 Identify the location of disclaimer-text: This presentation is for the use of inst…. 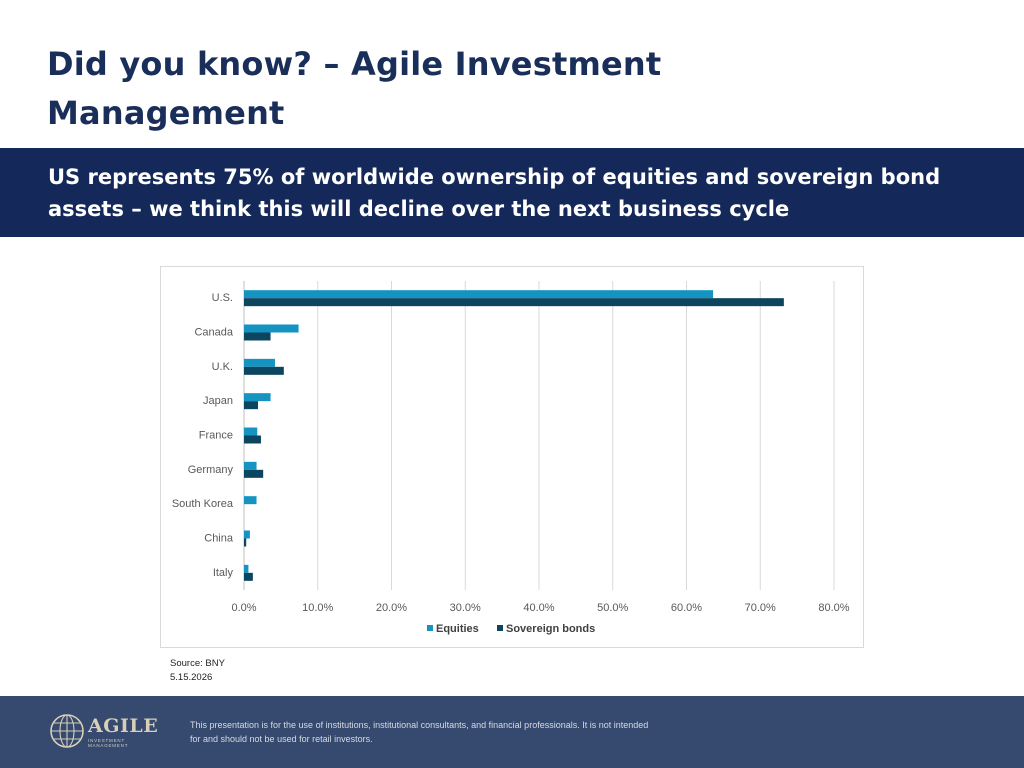
(419, 732).